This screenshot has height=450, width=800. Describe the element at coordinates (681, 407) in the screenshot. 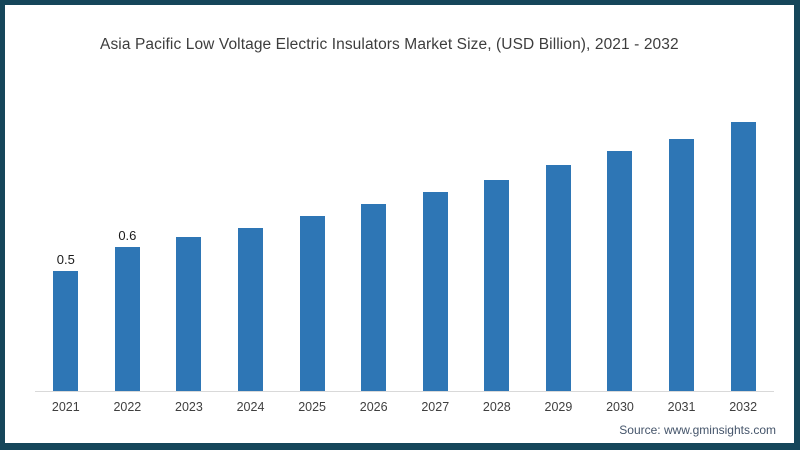

I see `x-axis-label: 2031` at that location.